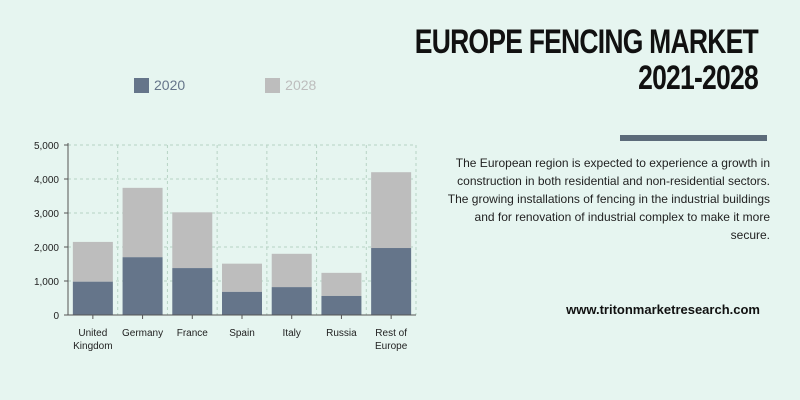  I want to click on legend-swatch-2028, so click(273, 85).